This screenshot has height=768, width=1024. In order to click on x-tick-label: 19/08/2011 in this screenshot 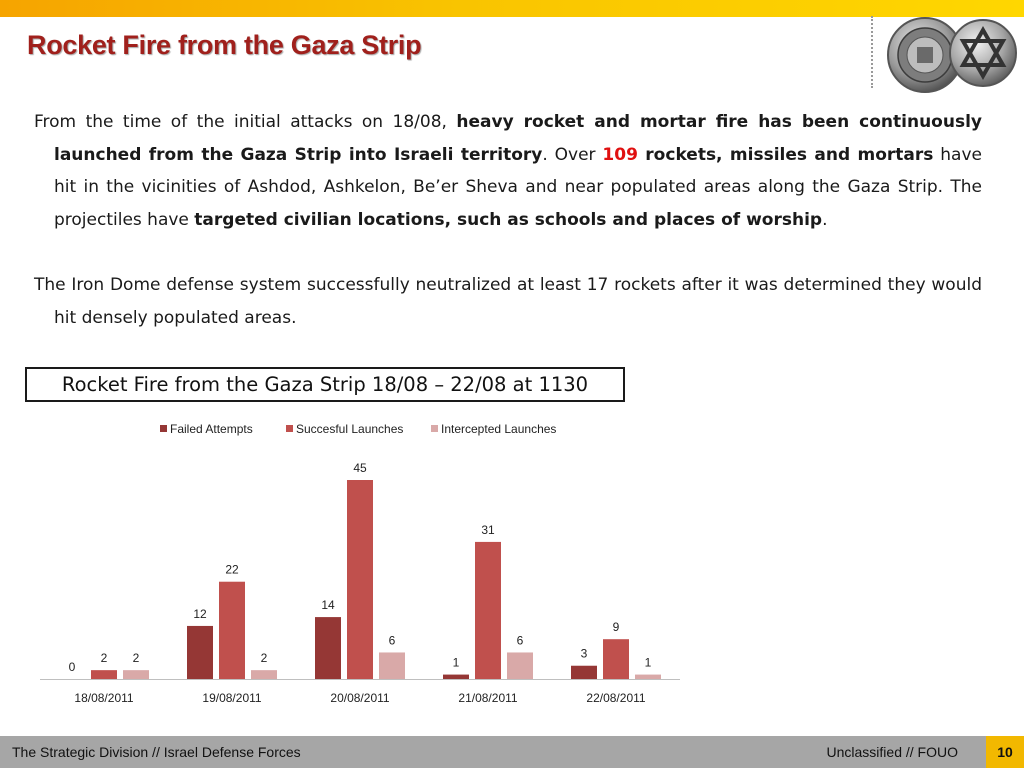, I will do `click(231, 698)`.